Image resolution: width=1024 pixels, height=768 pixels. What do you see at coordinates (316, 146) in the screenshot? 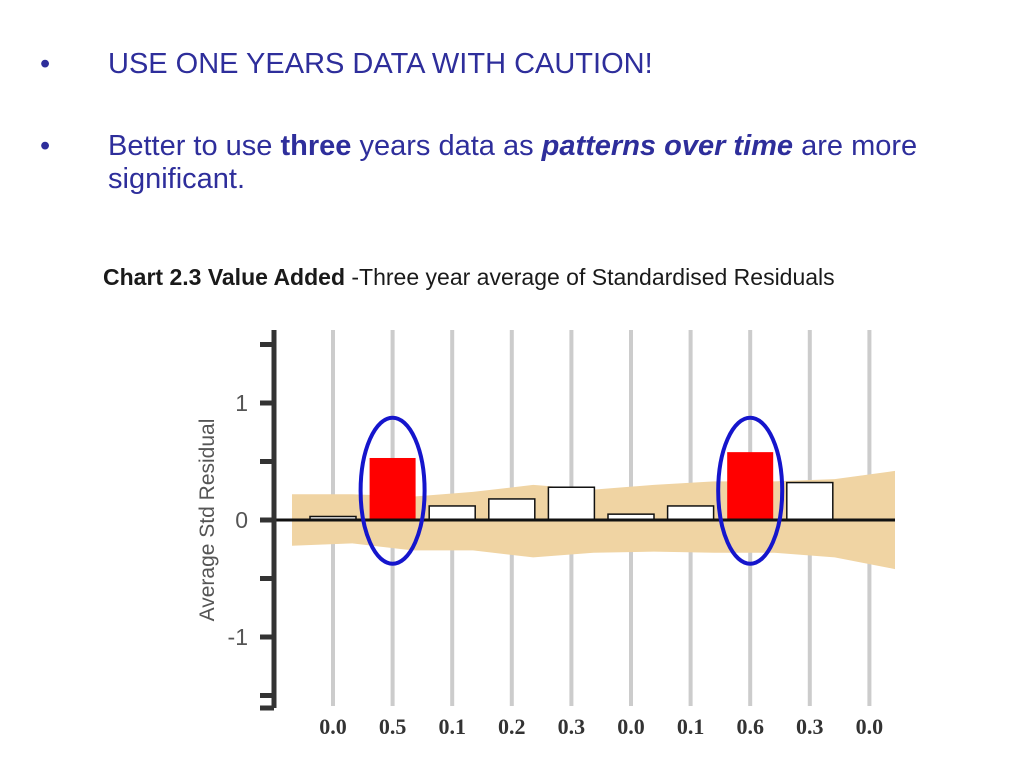
I see `emphasis-three: three` at bounding box center [316, 146].